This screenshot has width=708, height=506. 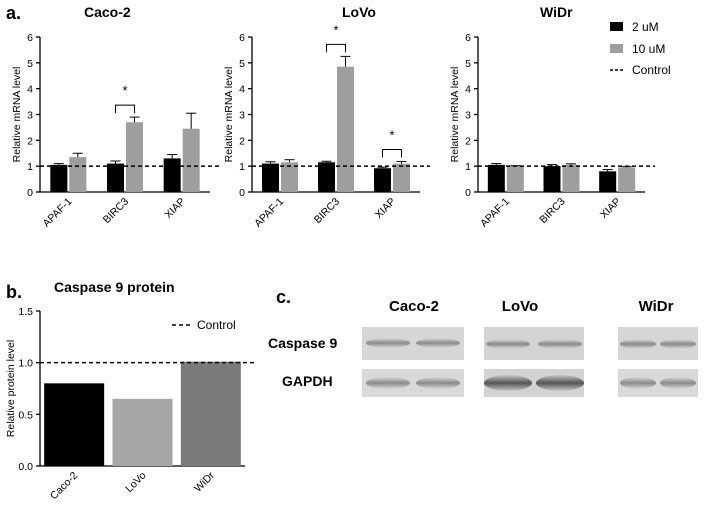 What do you see at coordinates (302, 343) in the screenshot?
I see `blot-row-caspase9: Caspase 9` at bounding box center [302, 343].